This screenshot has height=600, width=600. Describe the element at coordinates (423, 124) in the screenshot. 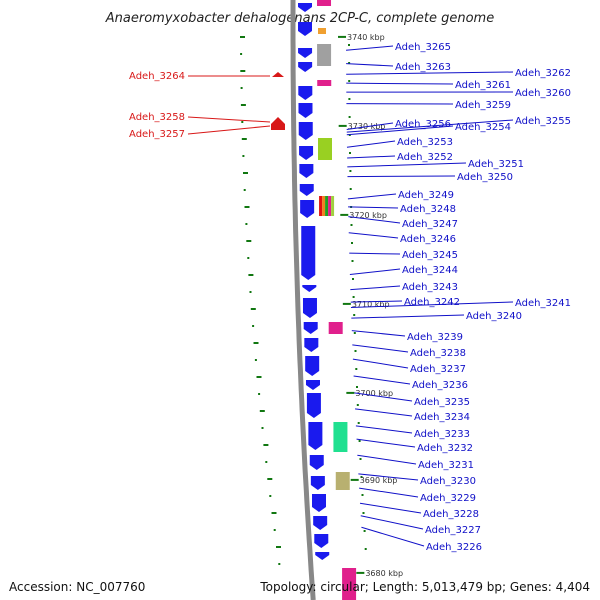

I see `gene-label: Adeh_3256` at that location.